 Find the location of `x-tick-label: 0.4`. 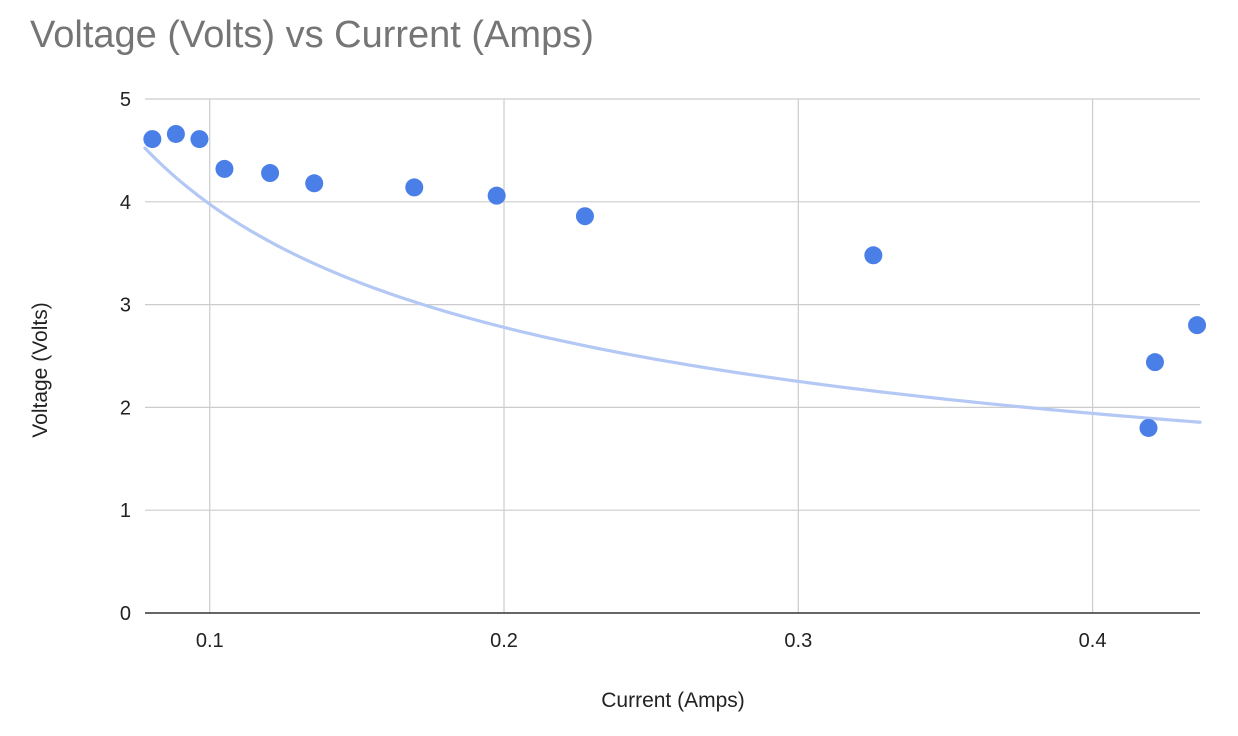

x-tick-label: 0.4 is located at coordinates (1093, 641).